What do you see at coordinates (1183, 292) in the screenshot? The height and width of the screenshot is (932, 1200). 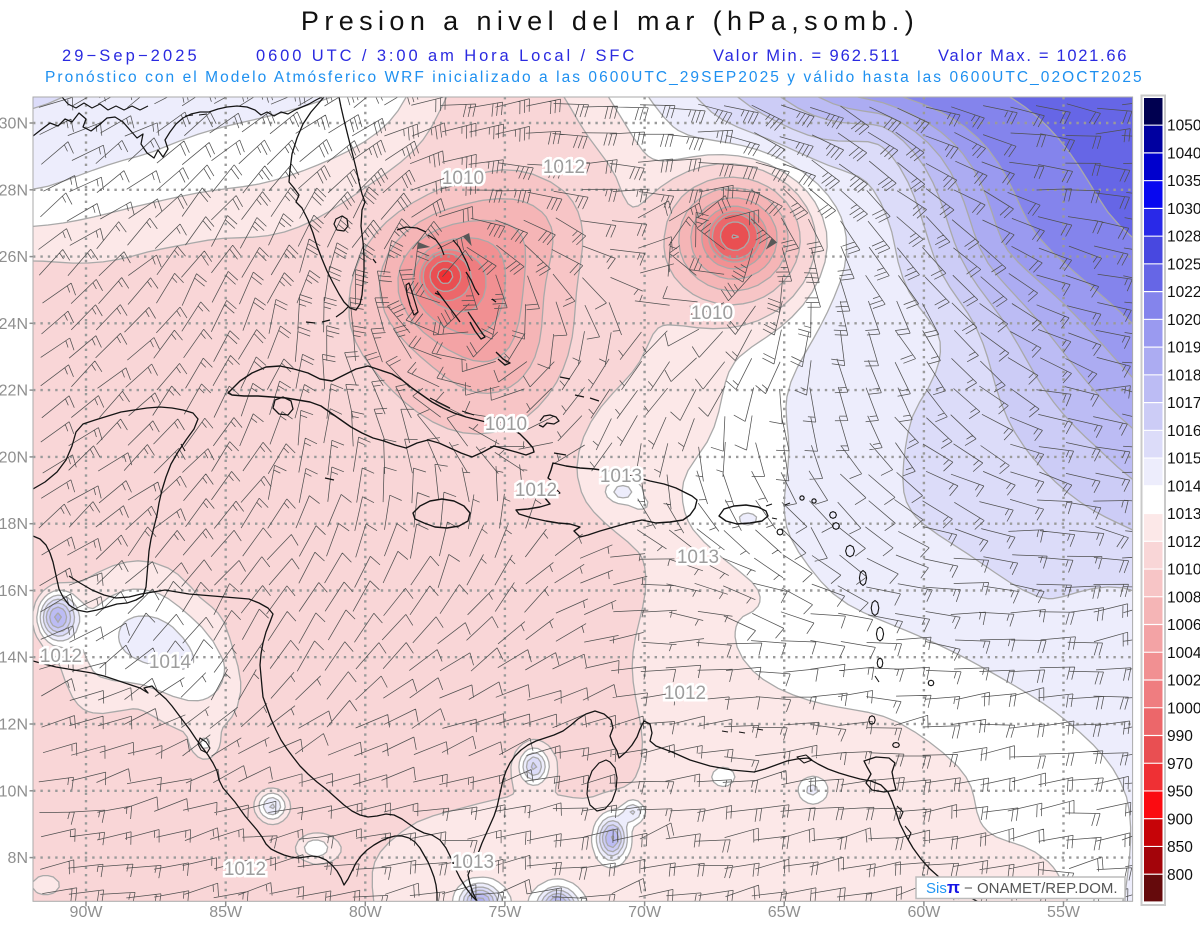 I see `svg-text: 1022` at bounding box center [1183, 292].